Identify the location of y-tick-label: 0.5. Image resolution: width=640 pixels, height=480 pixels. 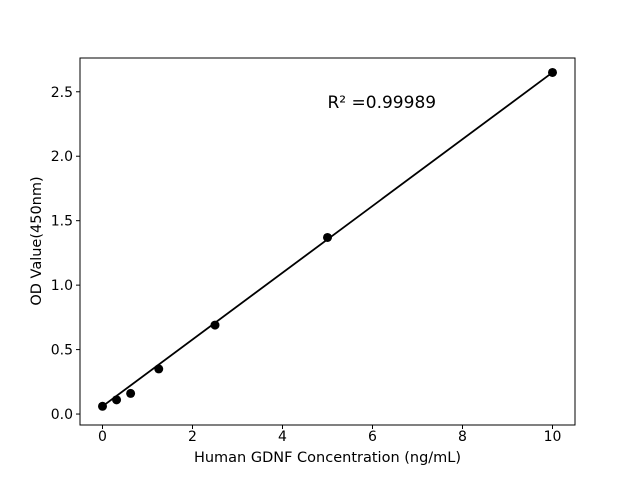
(62, 351).